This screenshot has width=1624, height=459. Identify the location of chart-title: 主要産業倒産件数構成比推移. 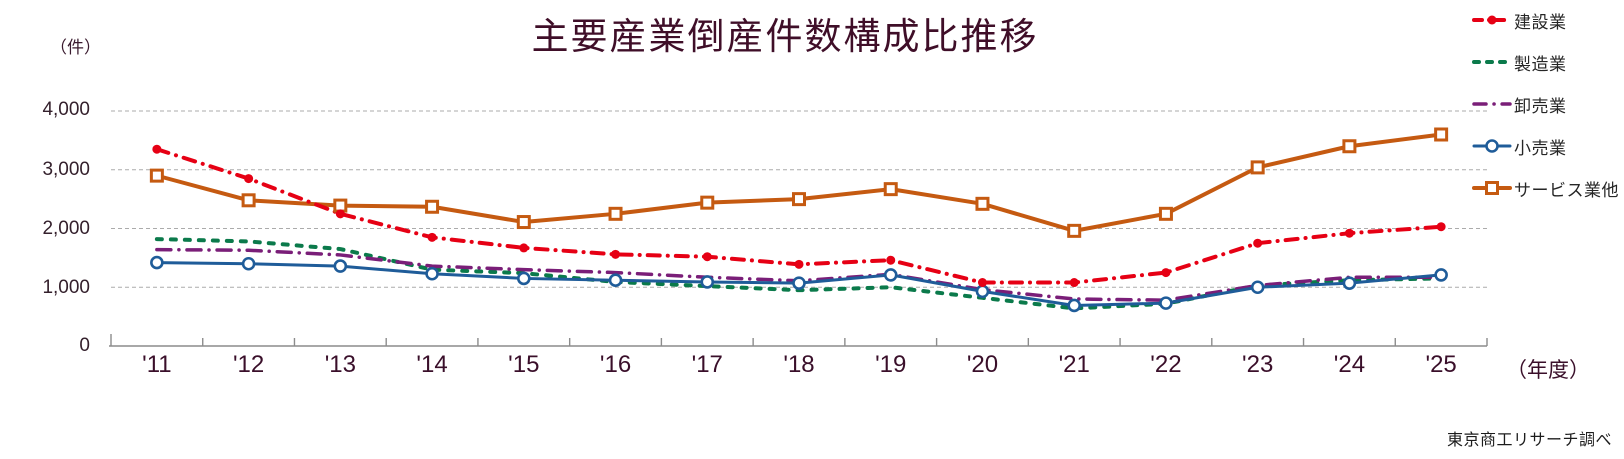
(785, 36).